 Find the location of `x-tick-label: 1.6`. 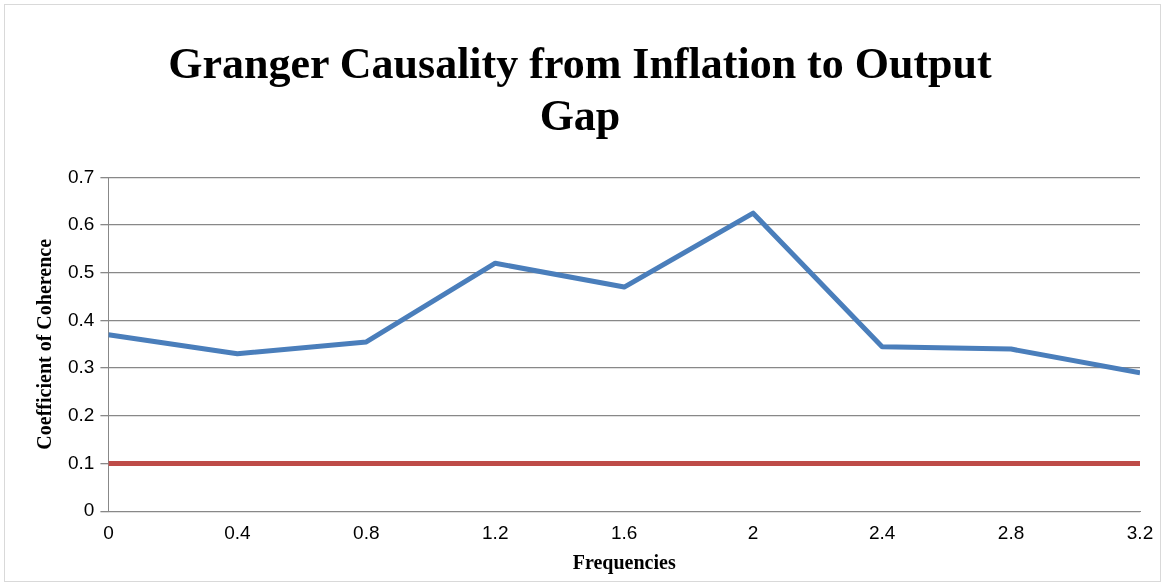

x-tick-label: 1.6 is located at coordinates (624, 532).